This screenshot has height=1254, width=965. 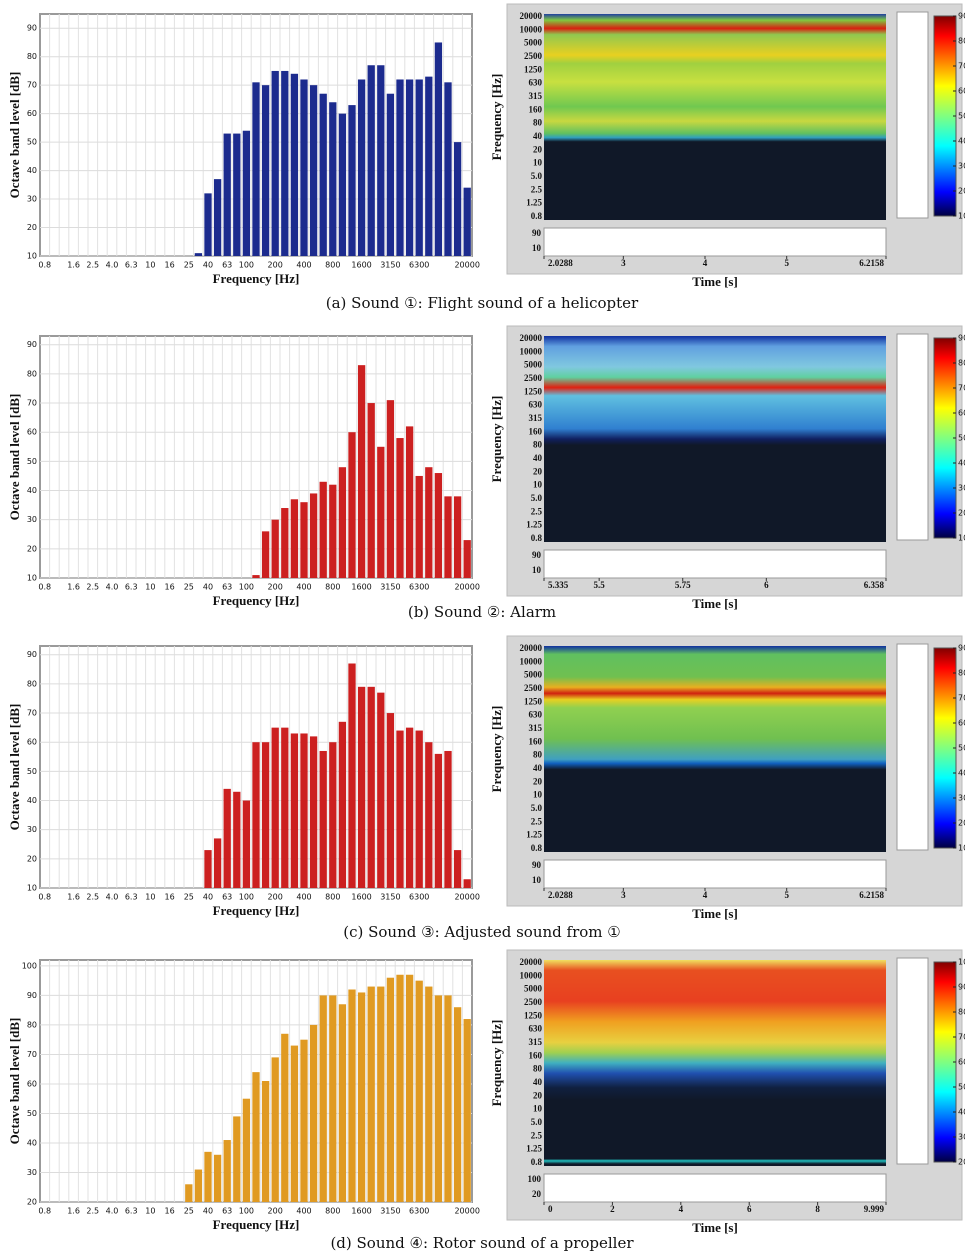 I want to click on x-tick-label: 0.8, so click(x=44, y=1211).